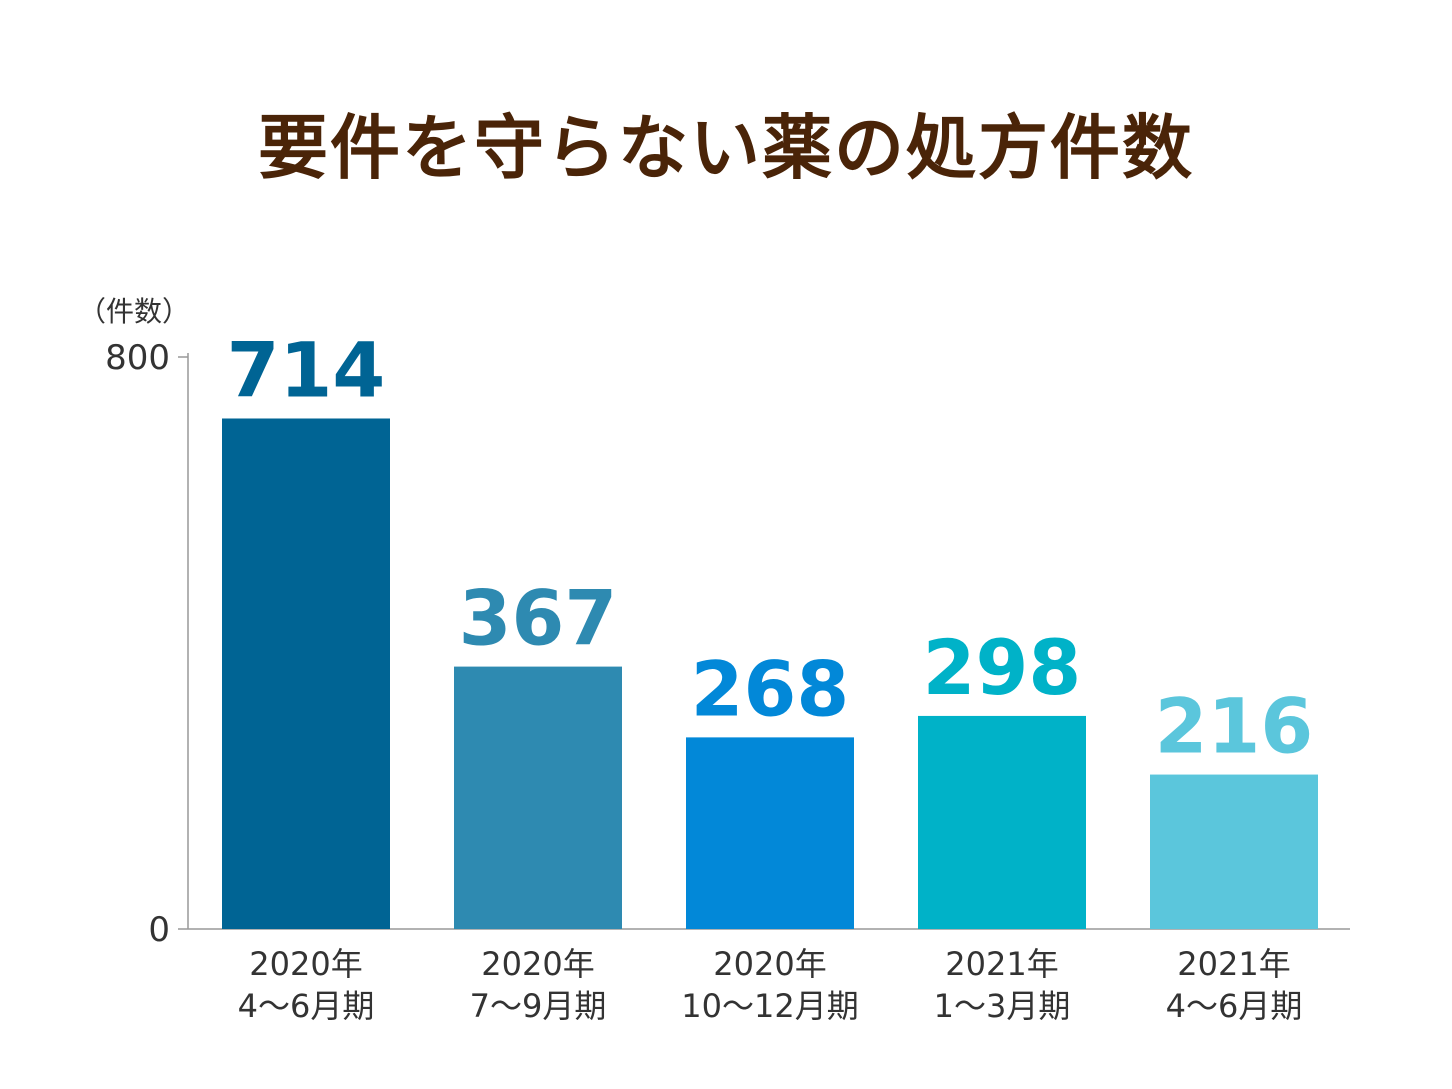  Describe the element at coordinates (1234, 985) in the screenshot. I see `x-category-label-5: 2021年 4〜6月期` at that location.